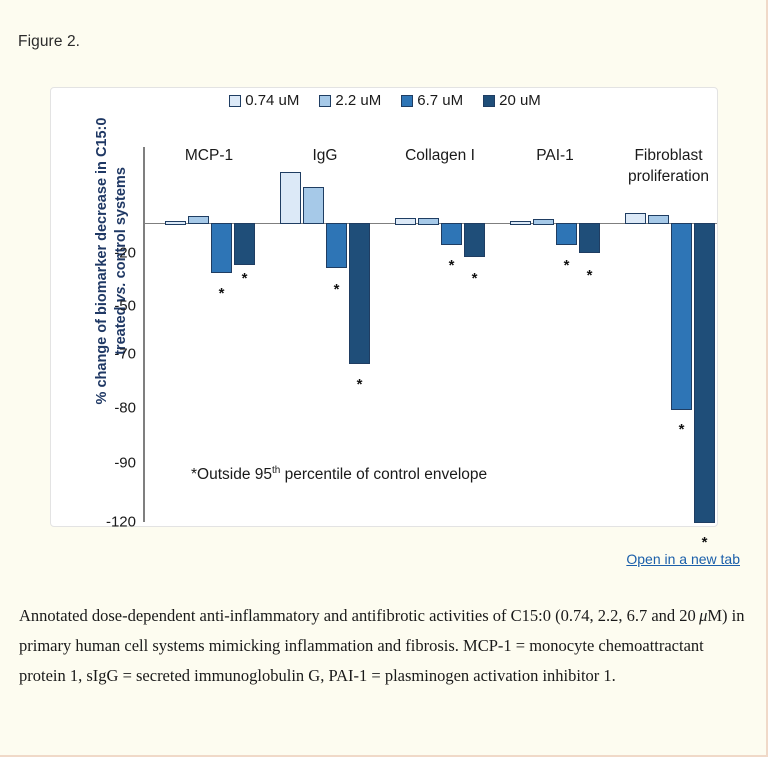 The image size is (768, 757). Describe the element at coordinates (49, 41) in the screenshot. I see `figure-number-label: Figure 2.` at that location.